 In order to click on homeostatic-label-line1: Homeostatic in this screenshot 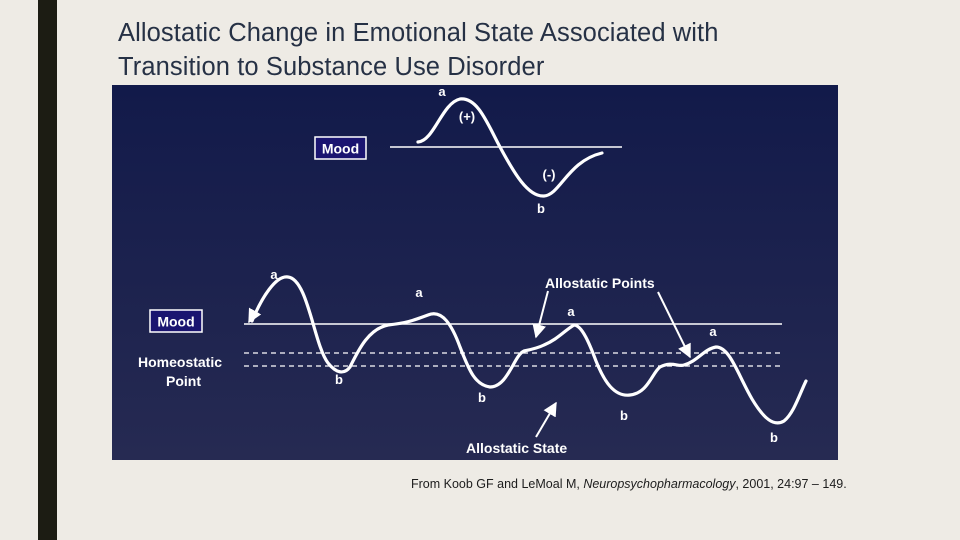, I will do `click(180, 362)`.